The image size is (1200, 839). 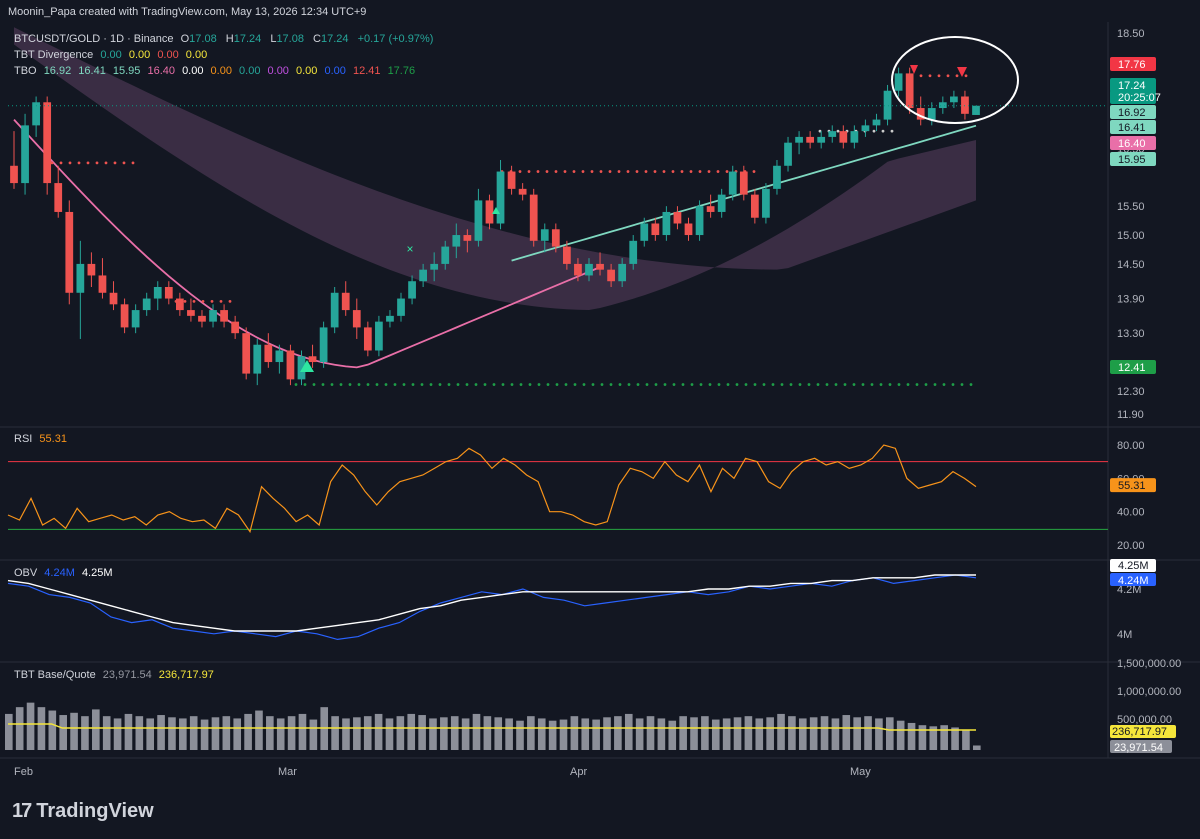 What do you see at coordinates (1133, 581) in the screenshot?
I see `obv-label-text: 4.24M` at bounding box center [1133, 581].